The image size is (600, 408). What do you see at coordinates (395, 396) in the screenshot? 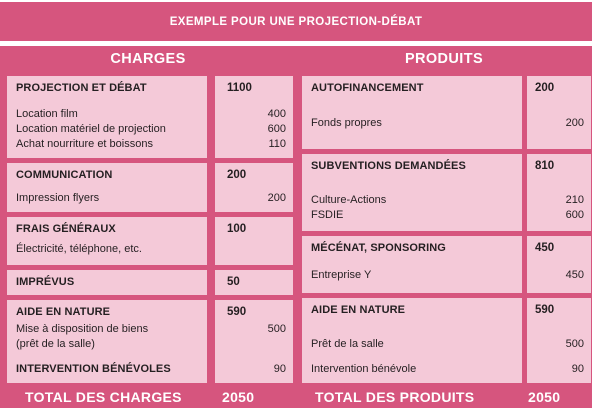
I see `total-produits-label: TOTAL DES PRODUITS` at bounding box center [395, 396].